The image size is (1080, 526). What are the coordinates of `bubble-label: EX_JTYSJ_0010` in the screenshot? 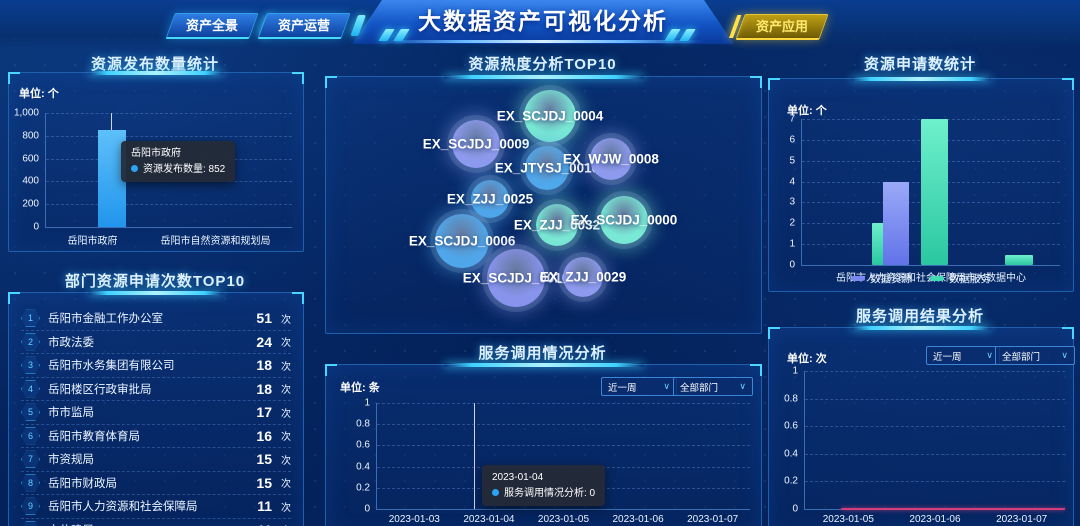 It's located at (547, 168).